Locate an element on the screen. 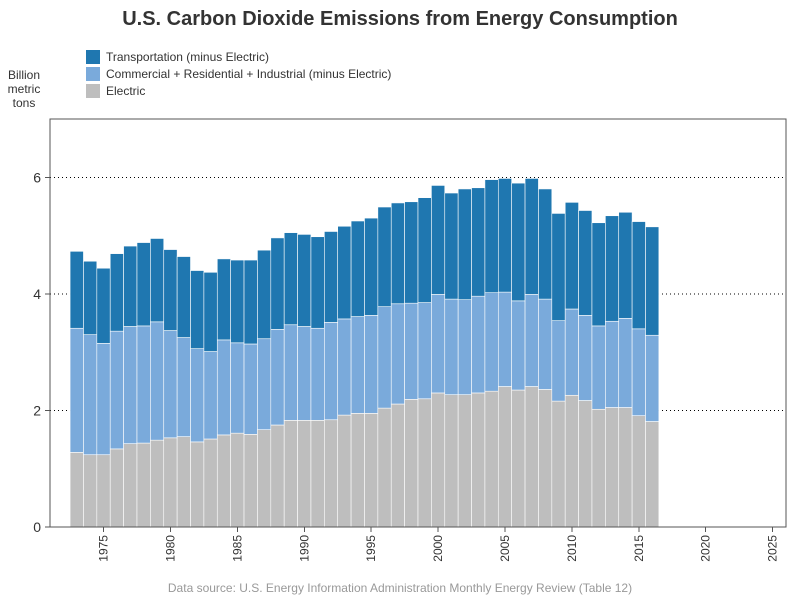 This screenshot has height=600, width=800. bar-commercial-residential-industrial-1999 is located at coordinates (424, 351).